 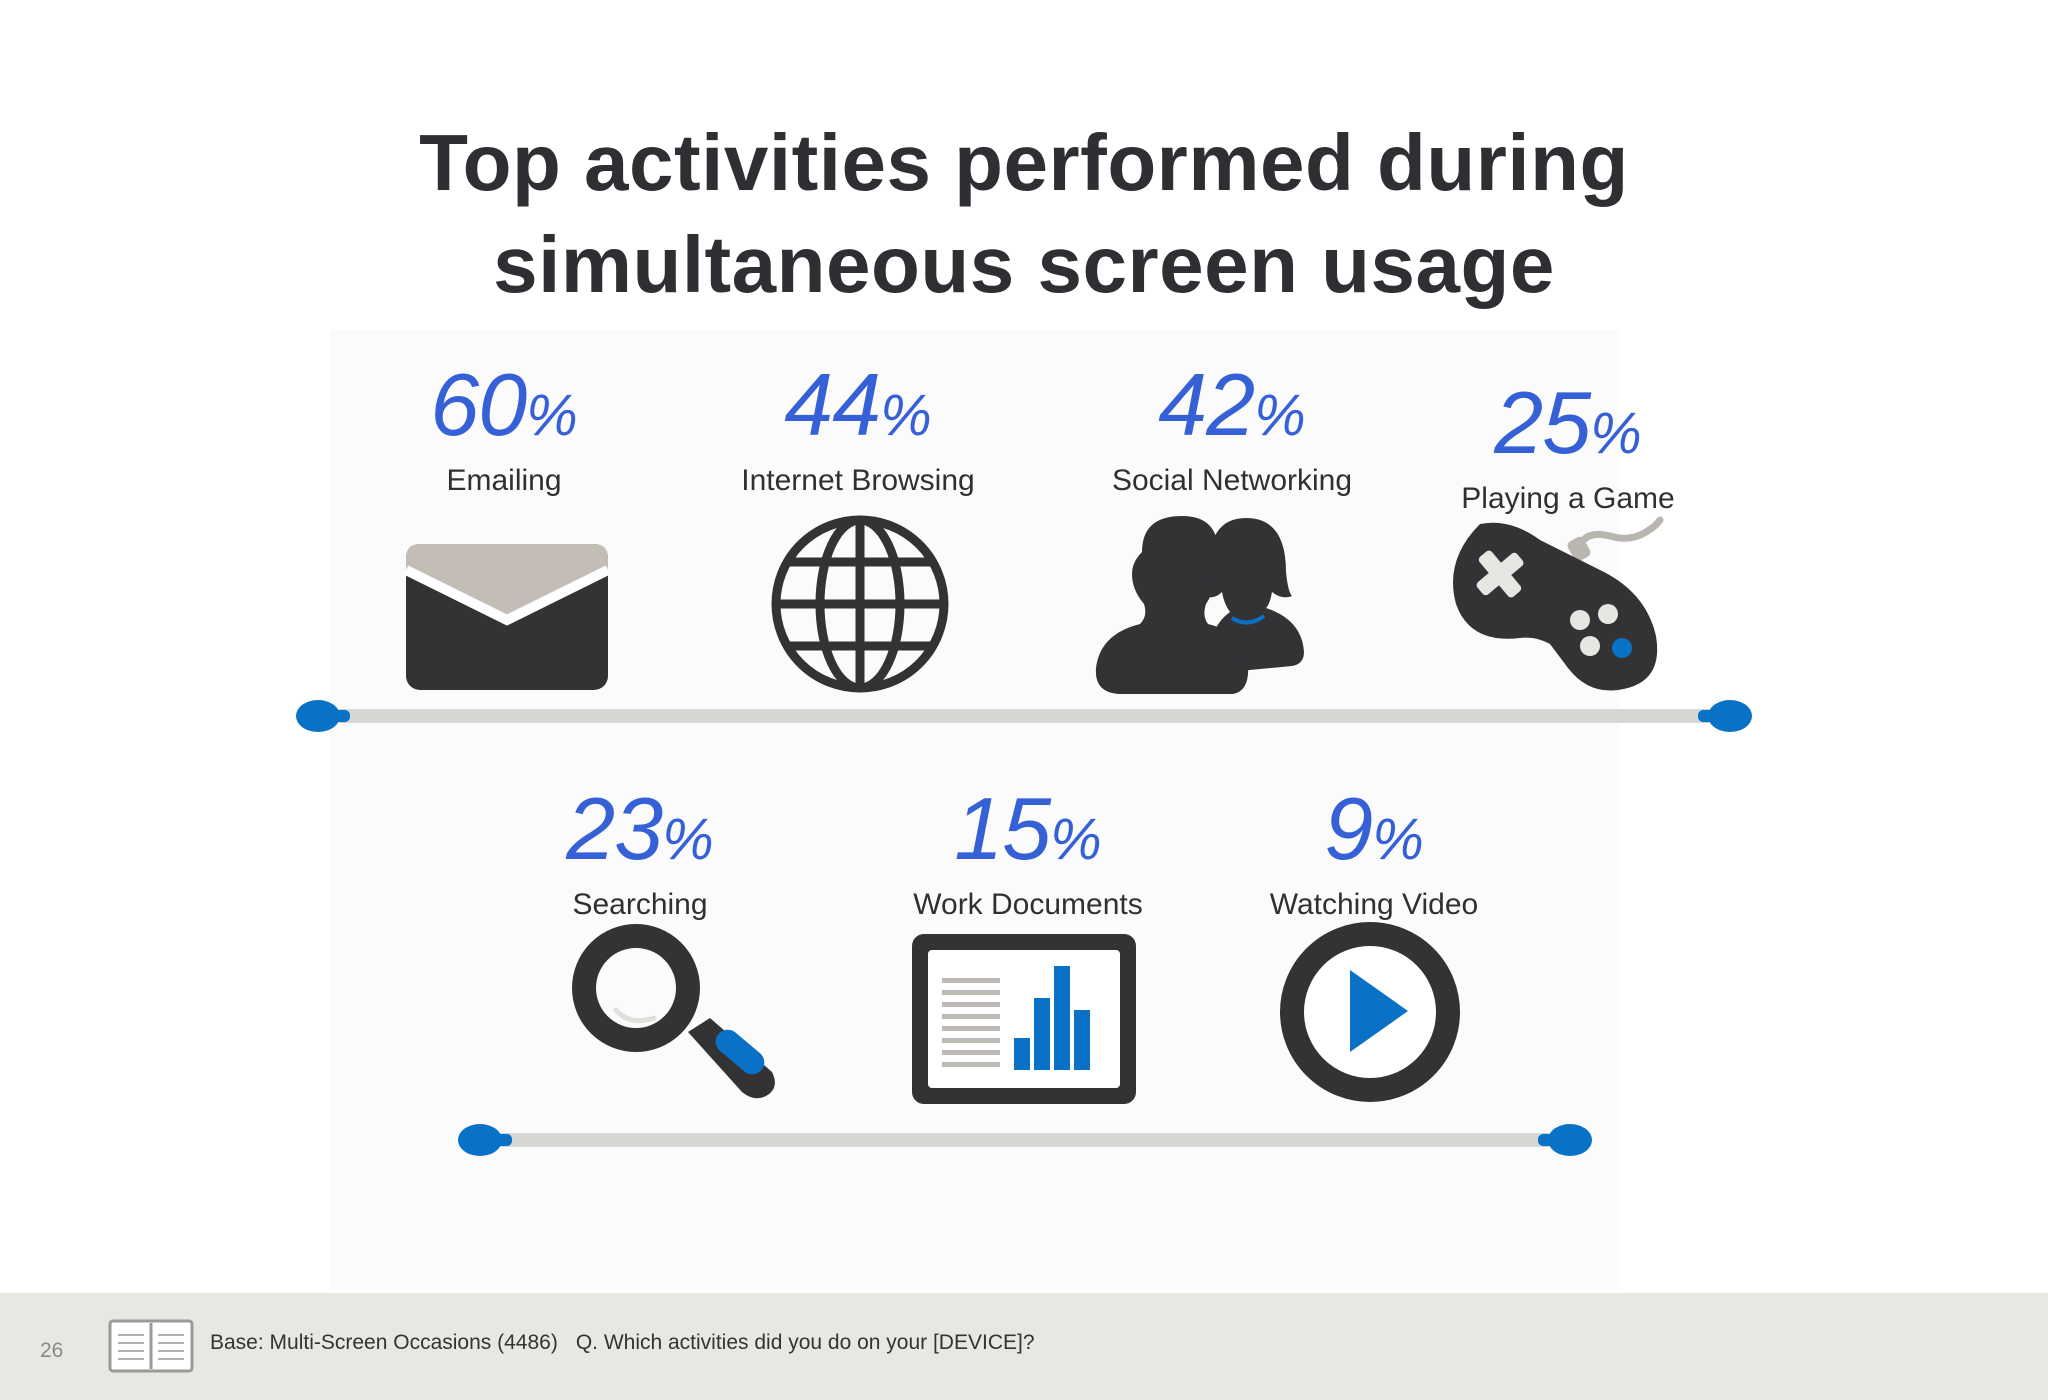 I want to click on people-icon, so click(x=1199, y=605).